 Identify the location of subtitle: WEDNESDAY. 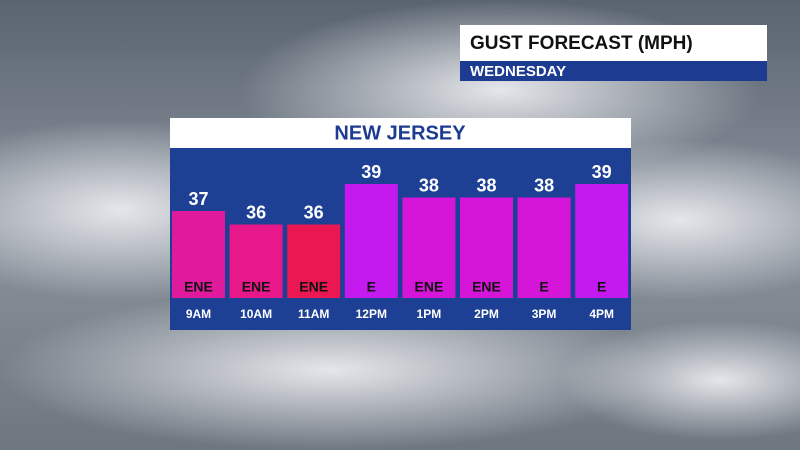
(518, 71).